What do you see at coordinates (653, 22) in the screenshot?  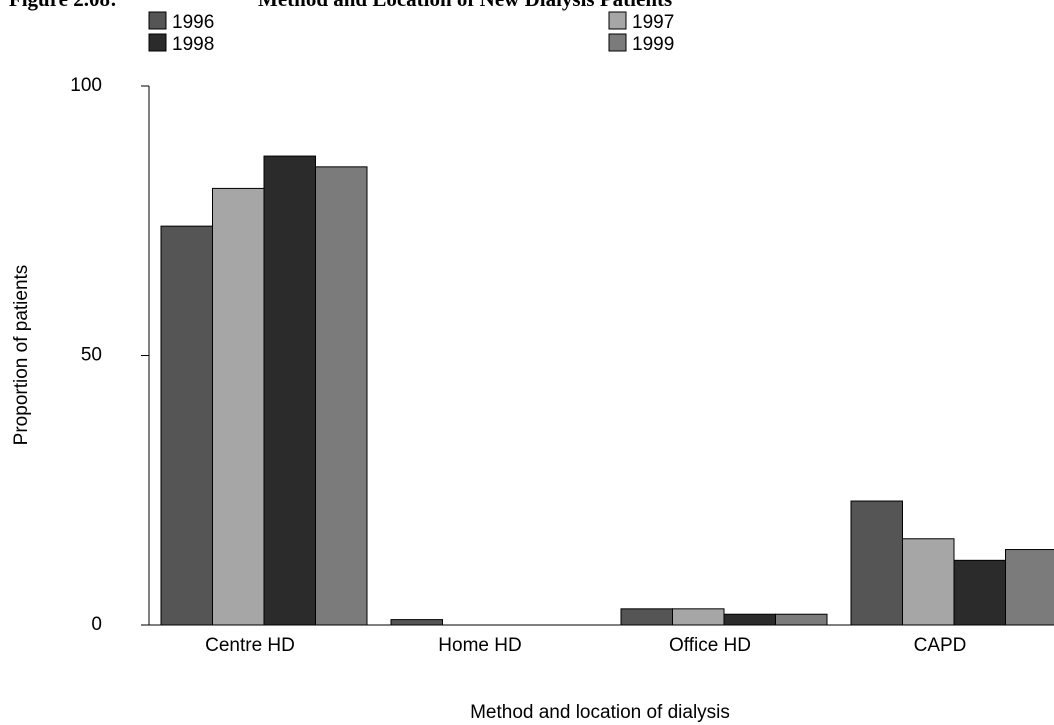 I see `legend-label: 1997` at bounding box center [653, 22].